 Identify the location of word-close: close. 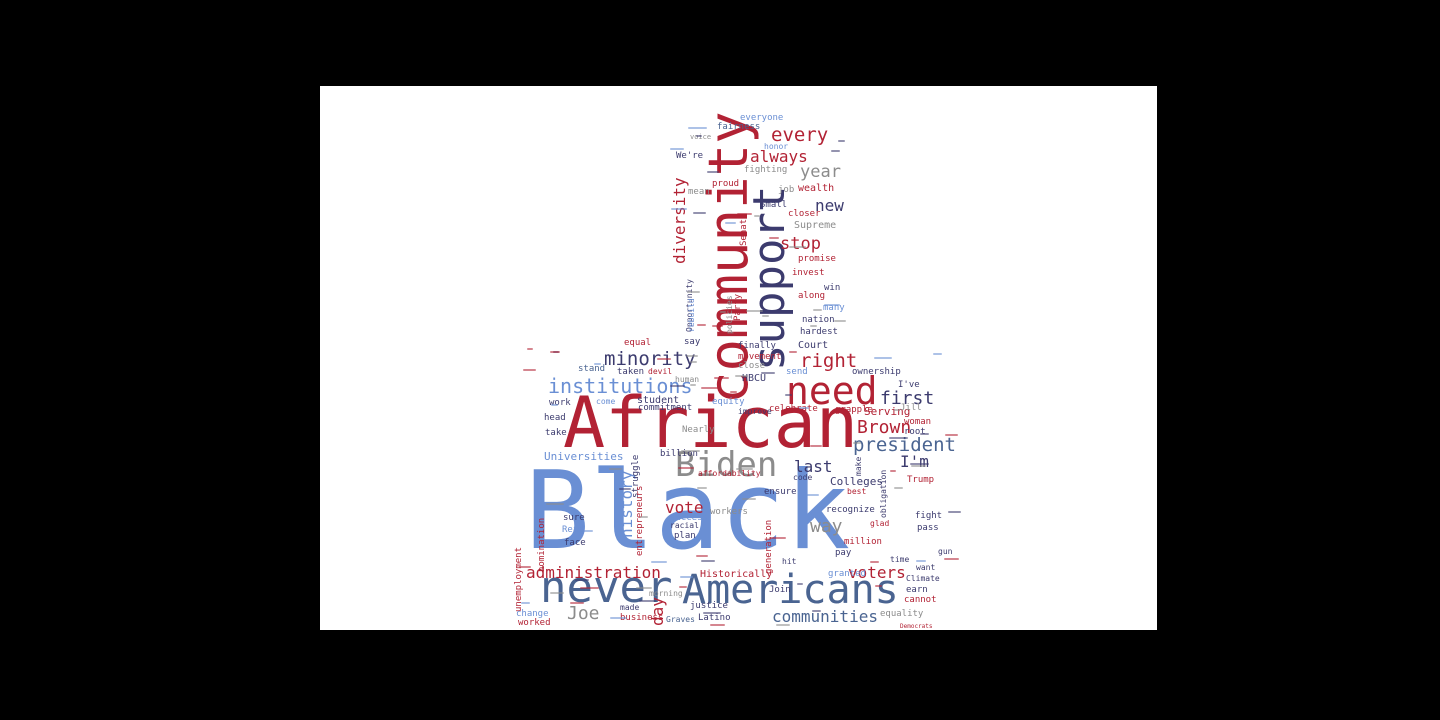
(752, 366).